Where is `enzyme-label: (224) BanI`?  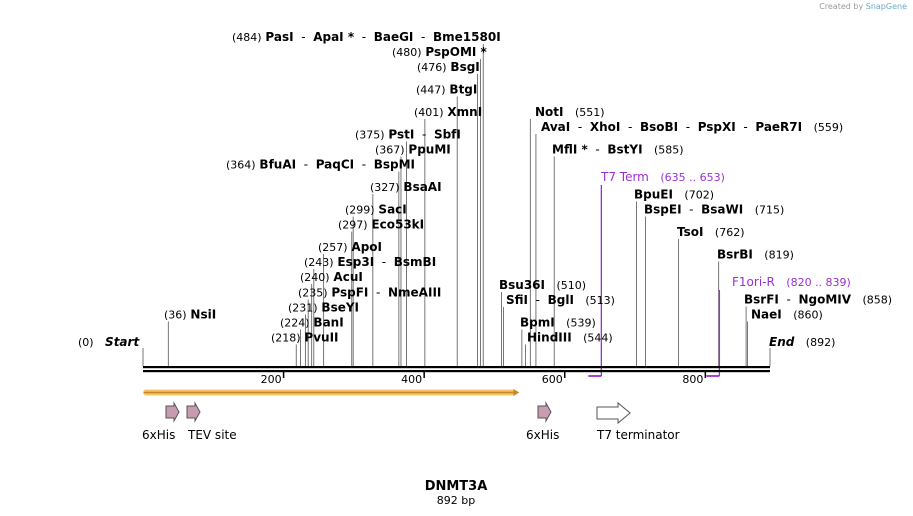
enzyme-label: (224) BanI is located at coordinates (312, 323).